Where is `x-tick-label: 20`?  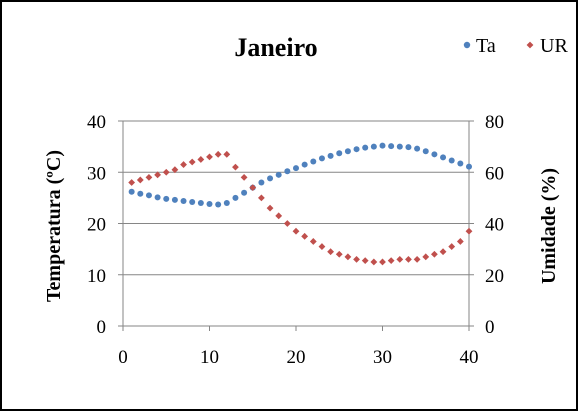
x-tick-label: 20 is located at coordinates (296, 357).